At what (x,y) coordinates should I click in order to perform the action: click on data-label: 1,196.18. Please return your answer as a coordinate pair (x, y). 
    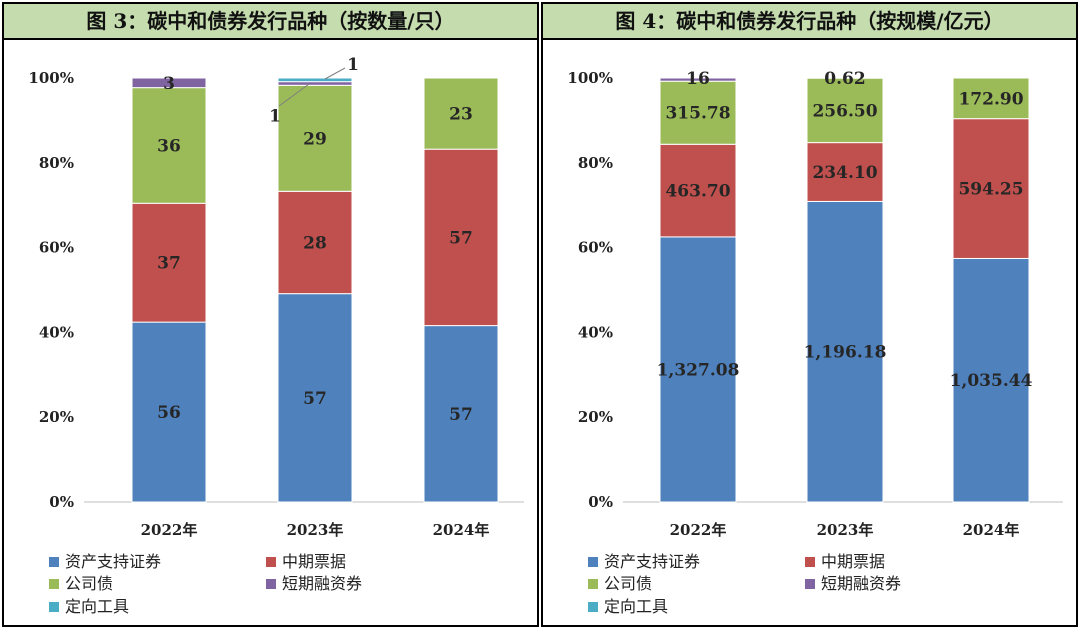
    Looking at the image, I should click on (845, 353).